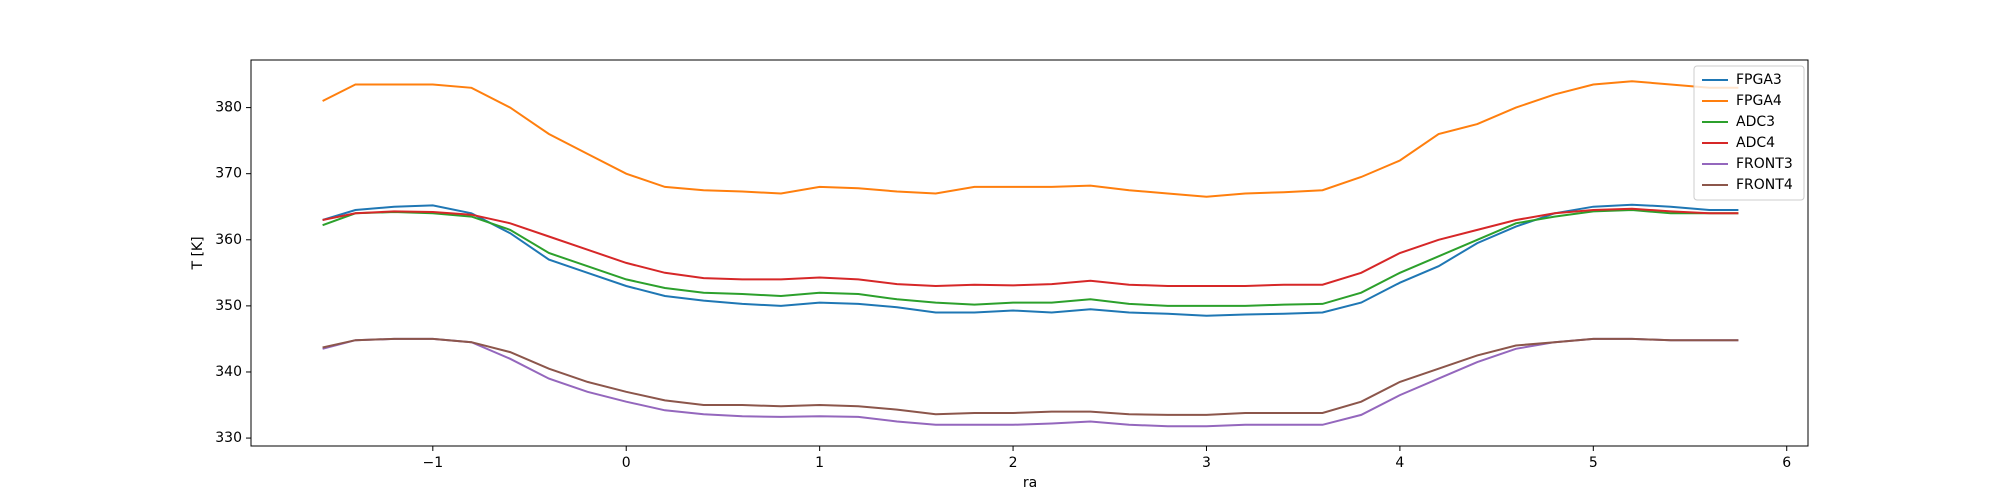 This screenshot has height=500, width=2000. Describe the element at coordinates (626, 463) in the screenshot. I see `x-tick-label: 0` at that location.